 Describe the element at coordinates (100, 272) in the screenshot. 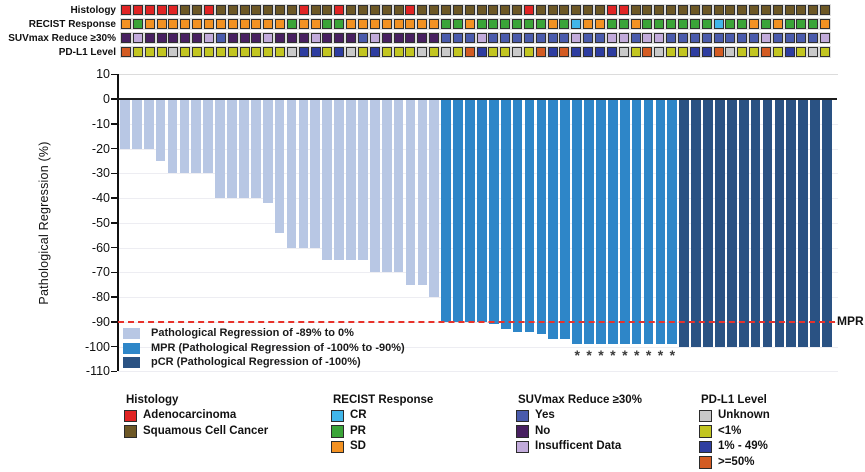

I see `y-tick-label: -70` at that location.